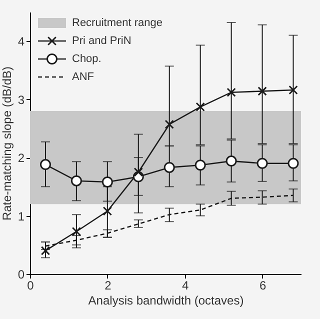 Image resolution: width=320 pixels, height=319 pixels. What do you see at coordinates (21, 158) in the screenshot?
I see `y-tick-label: 2` at bounding box center [21, 158].